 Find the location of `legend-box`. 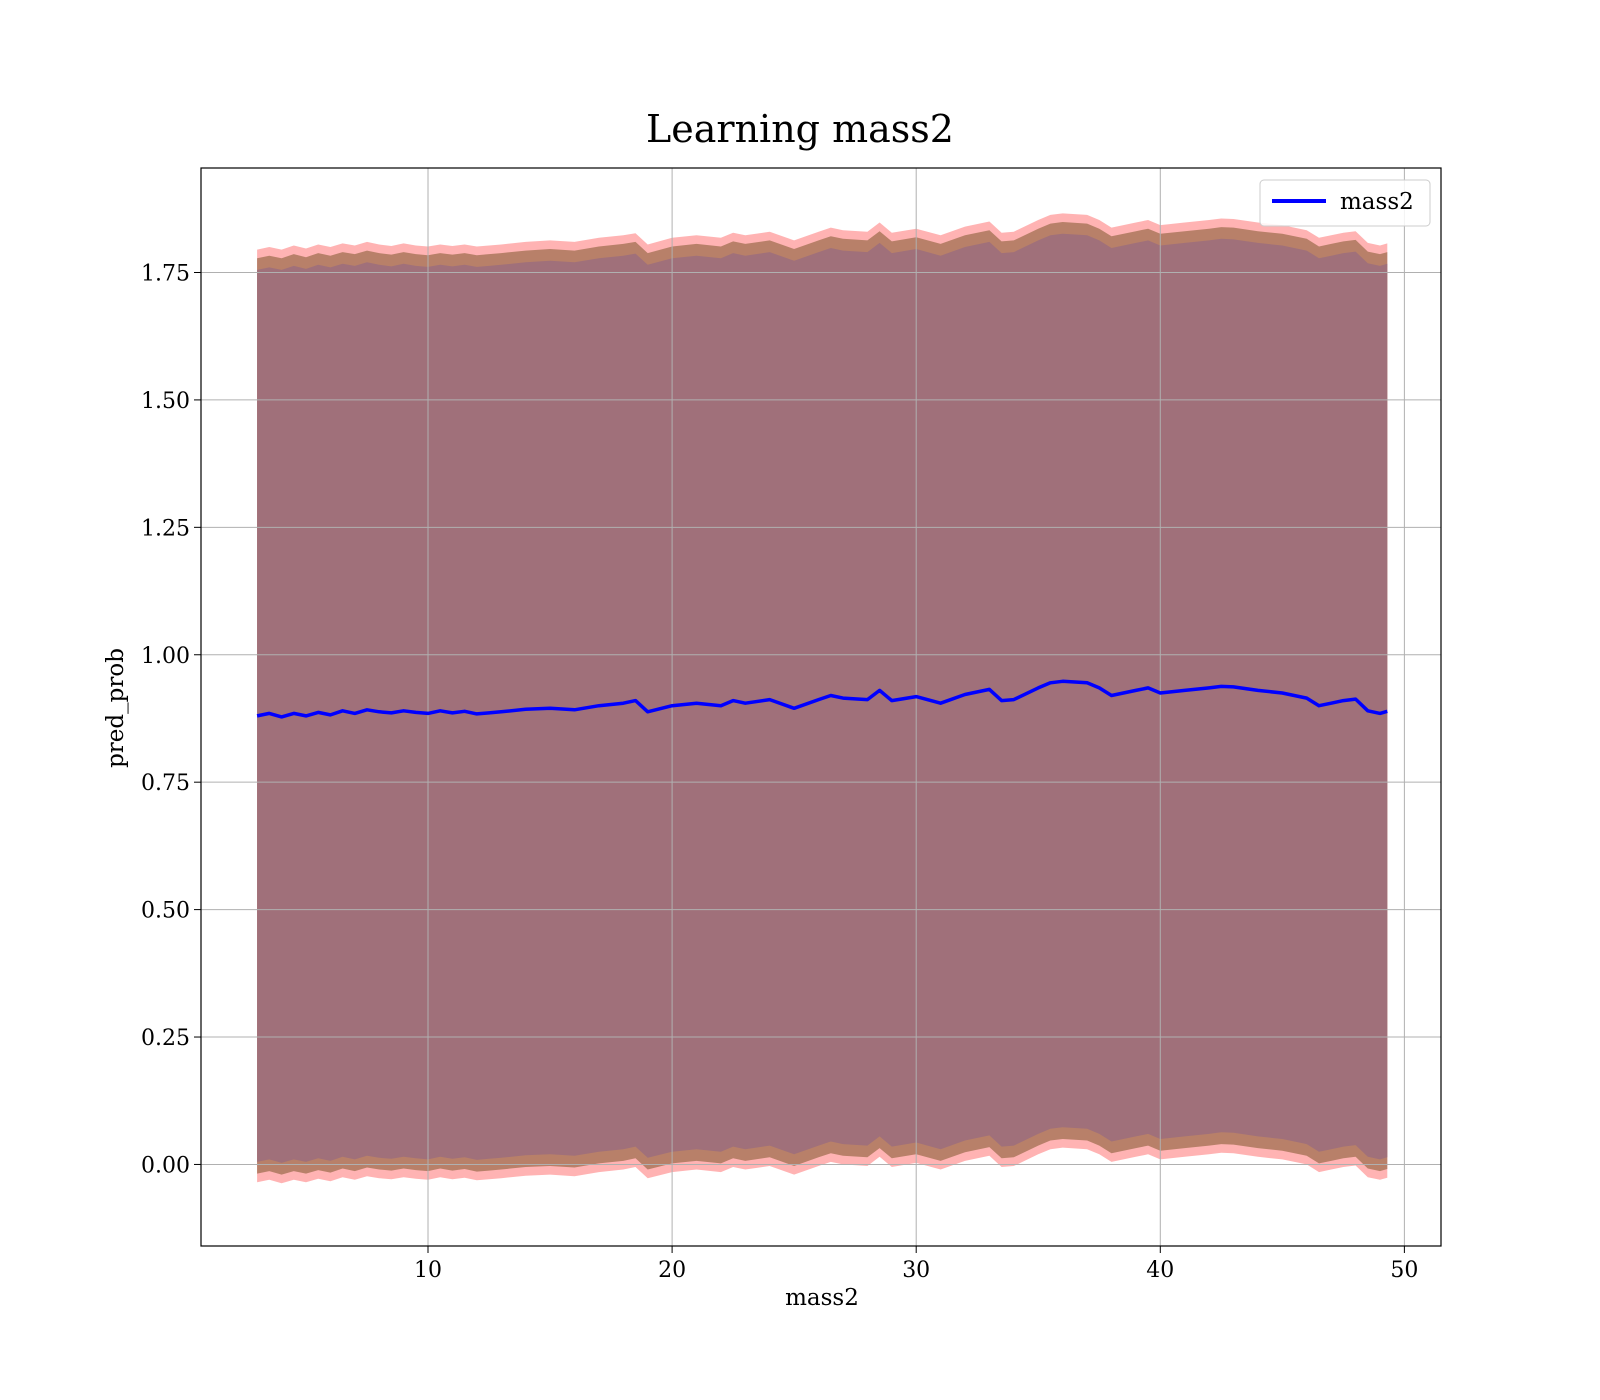

legend-box is located at coordinates (1345, 203).